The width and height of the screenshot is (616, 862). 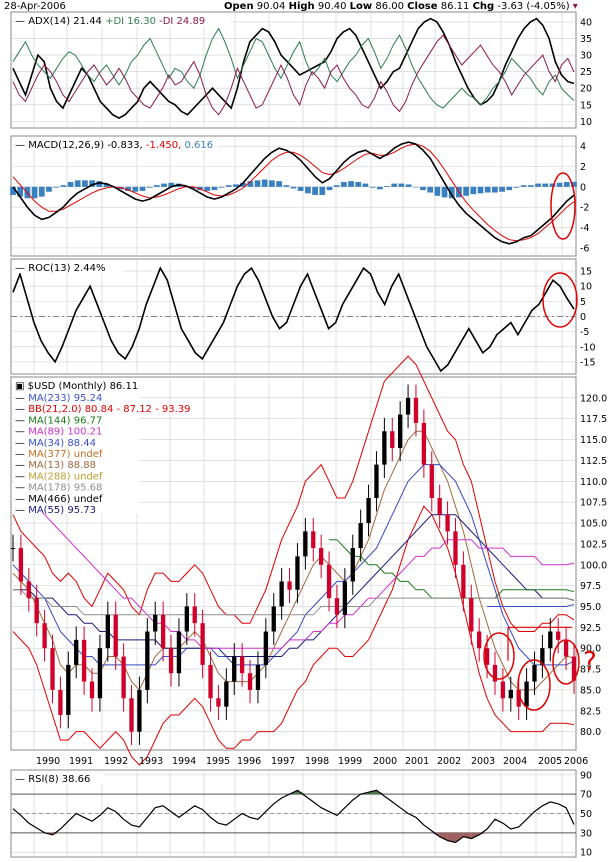 What do you see at coordinates (114, 145) in the screenshot?
I see `macd-legend: — MACD(12,26,9) -0.833, -1.450, 0.616` at bounding box center [114, 145].